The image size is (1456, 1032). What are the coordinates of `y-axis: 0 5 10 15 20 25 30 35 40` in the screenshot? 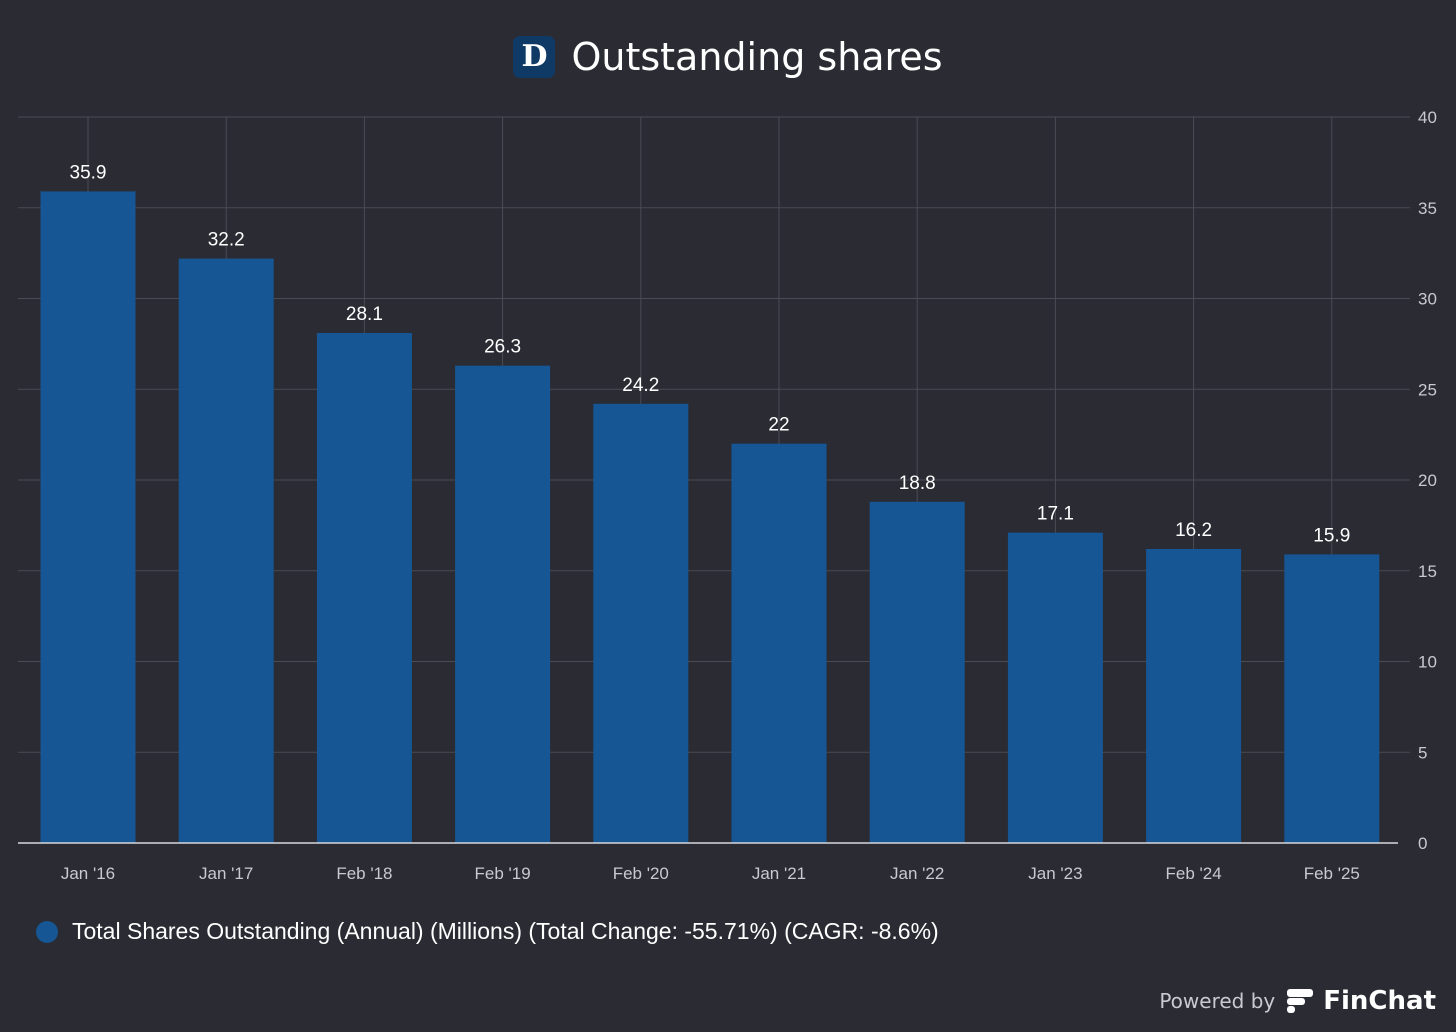 It's located at (1427, 480).